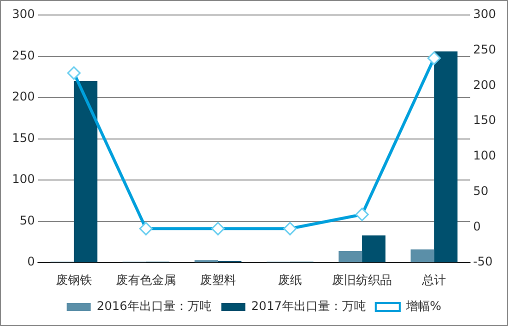 This screenshot has width=508, height=326. What do you see at coordinates (23, 97) in the screenshot?
I see `y-tick-label: 200` at bounding box center [23, 97].